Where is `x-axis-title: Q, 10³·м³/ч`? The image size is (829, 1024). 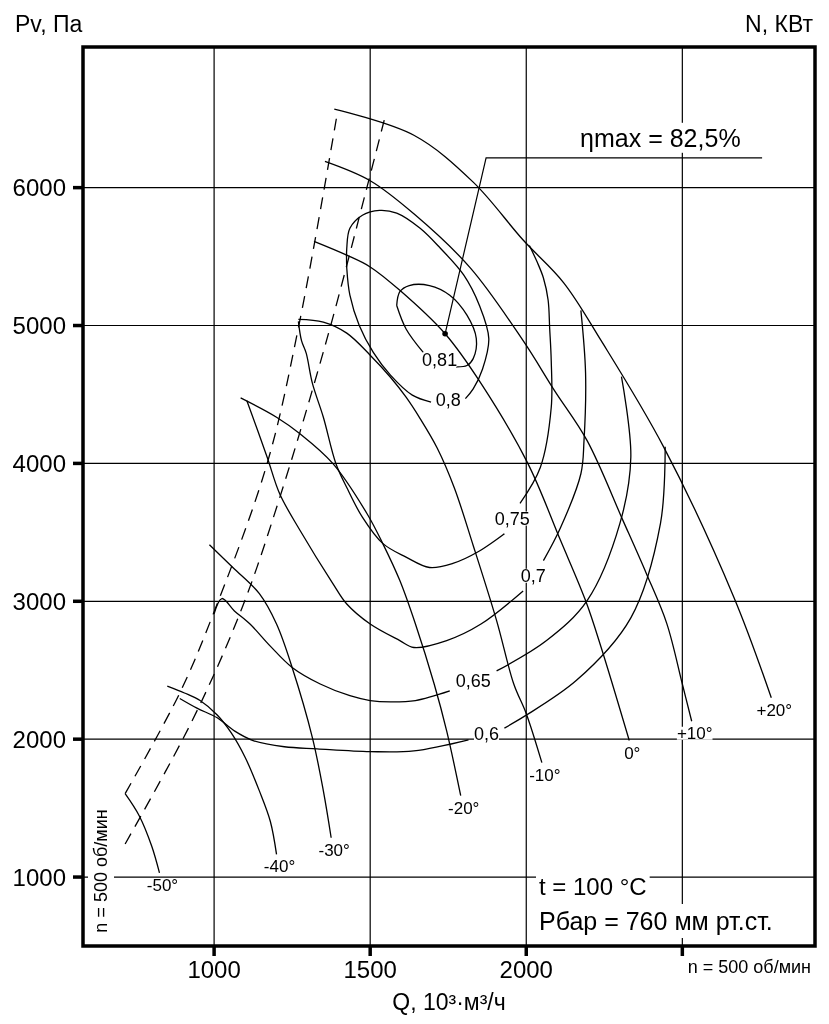 x-axis-title: Q, 10³·м³/ч is located at coordinates (449, 1002).